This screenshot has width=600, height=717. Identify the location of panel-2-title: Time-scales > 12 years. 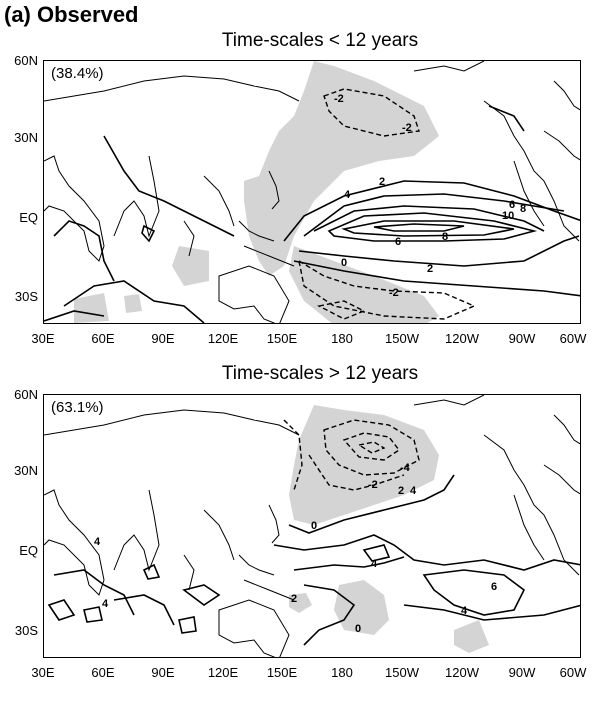
(320, 373).